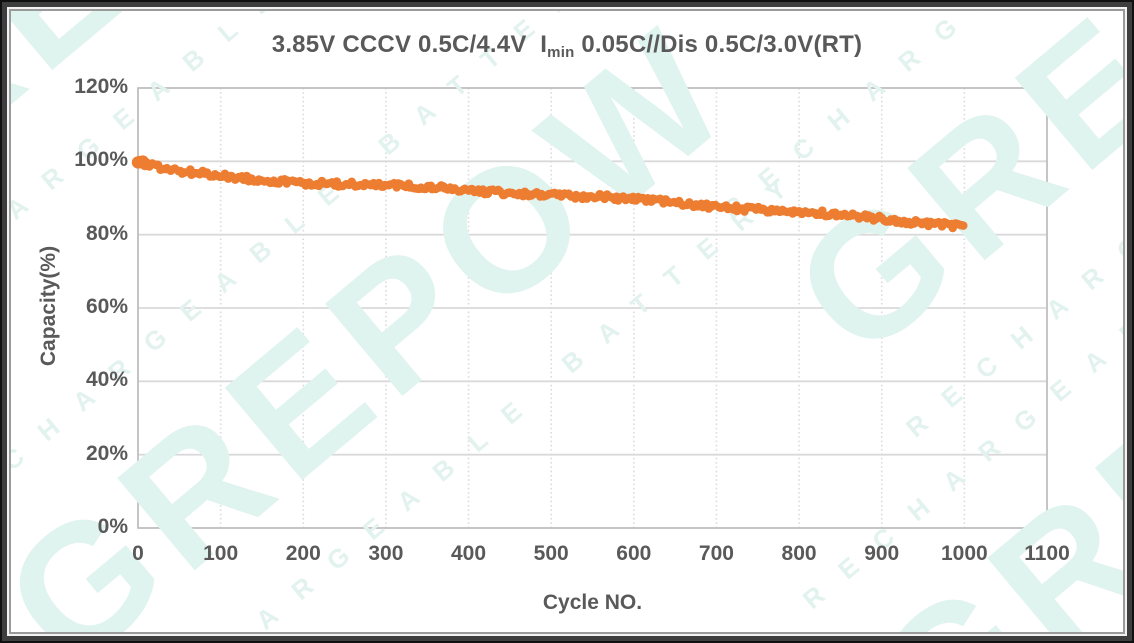  I want to click on x-tick-label: 900, so click(882, 553).